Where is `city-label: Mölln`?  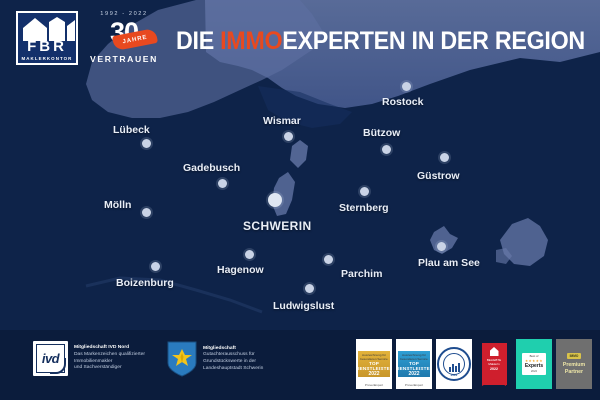 city-label: Mölln is located at coordinates (118, 205).